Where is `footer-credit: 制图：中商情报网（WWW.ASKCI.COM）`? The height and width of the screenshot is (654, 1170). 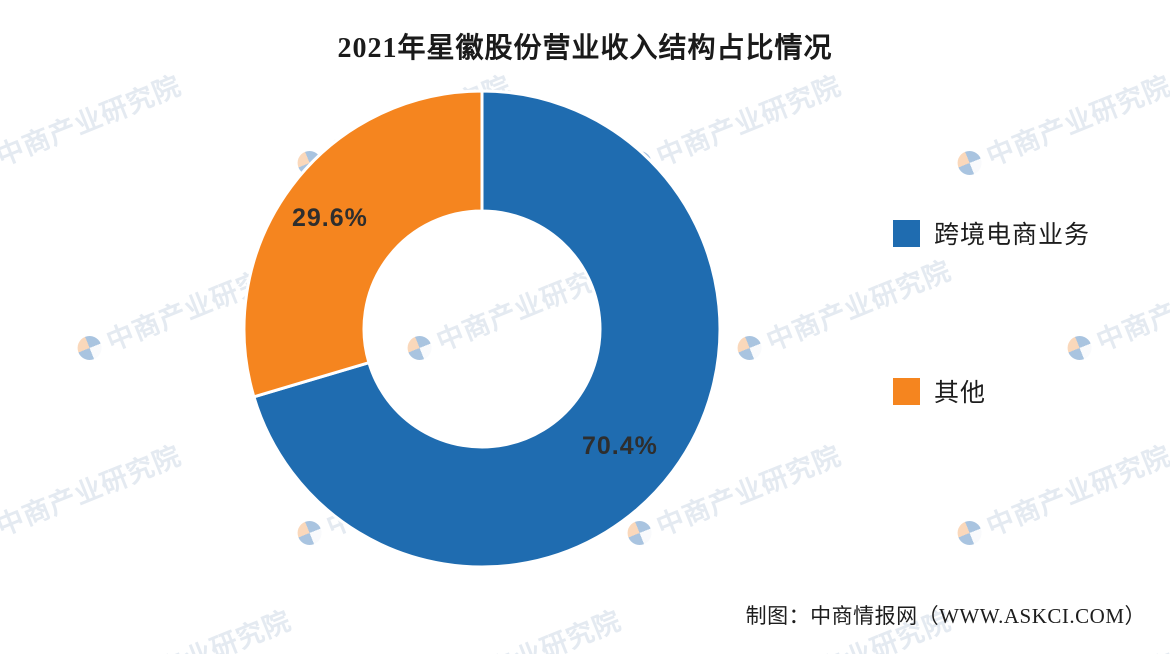
footer-credit: 制图：中商情报网（WWW.ASKCI.COM） is located at coordinates (945, 616).